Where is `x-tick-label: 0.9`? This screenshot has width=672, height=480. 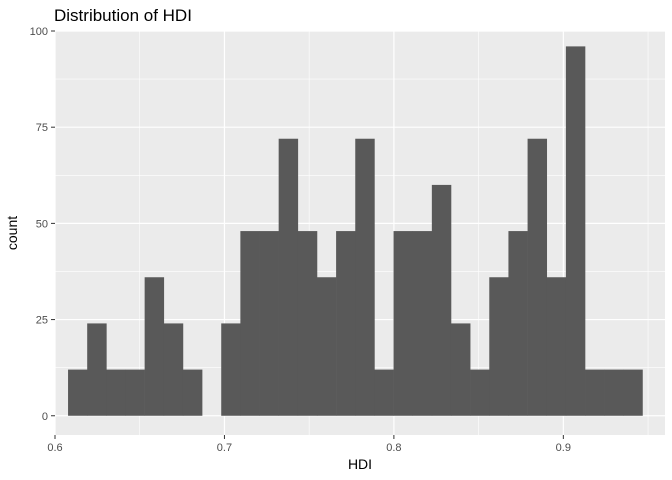
x-tick-label: 0.9 is located at coordinates (563, 448).